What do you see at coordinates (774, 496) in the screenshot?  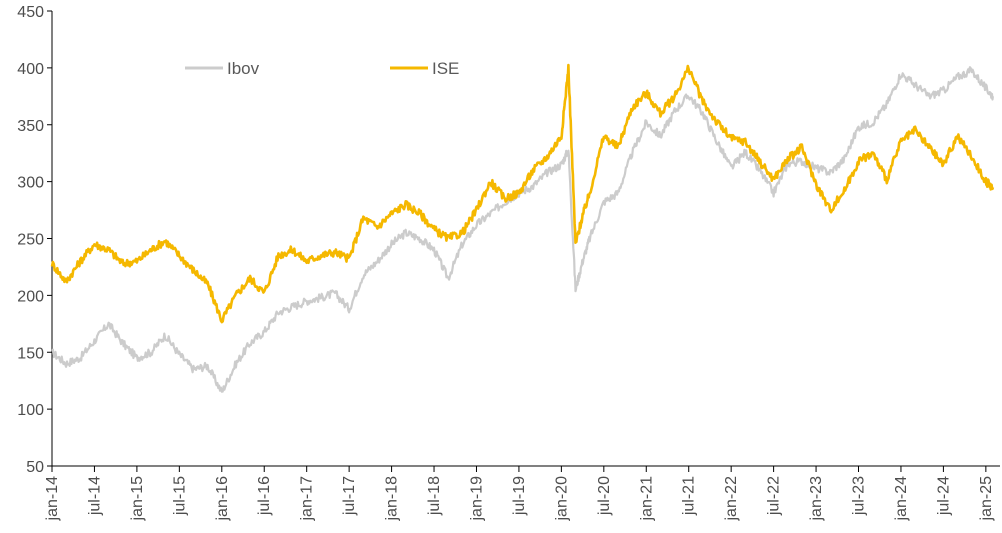 I see `x-tick-label: jul-22` at bounding box center [774, 496].